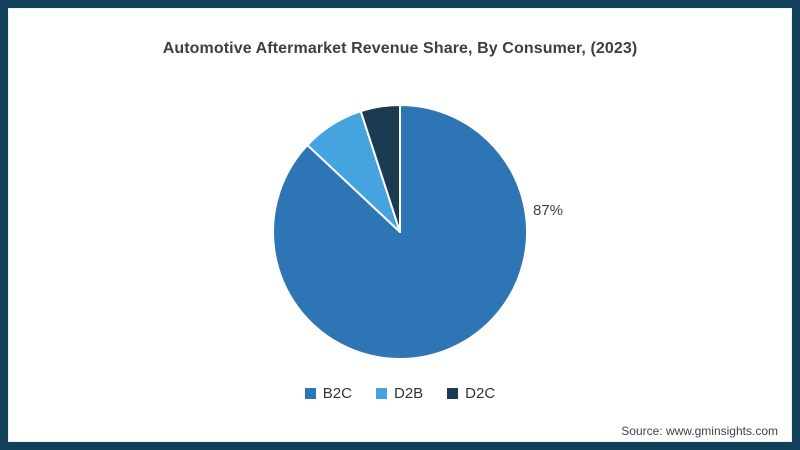 This screenshot has width=800, height=450. I want to click on legend-item-d2c: D2C, so click(471, 393).